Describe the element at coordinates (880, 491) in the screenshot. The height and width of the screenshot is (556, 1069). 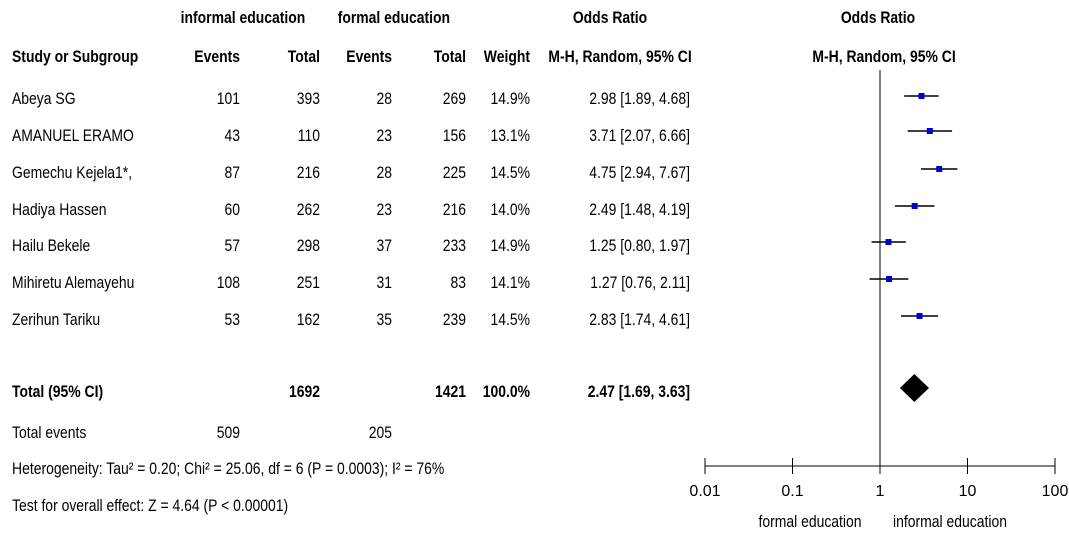
I see `x-tick-label: 1` at that location.